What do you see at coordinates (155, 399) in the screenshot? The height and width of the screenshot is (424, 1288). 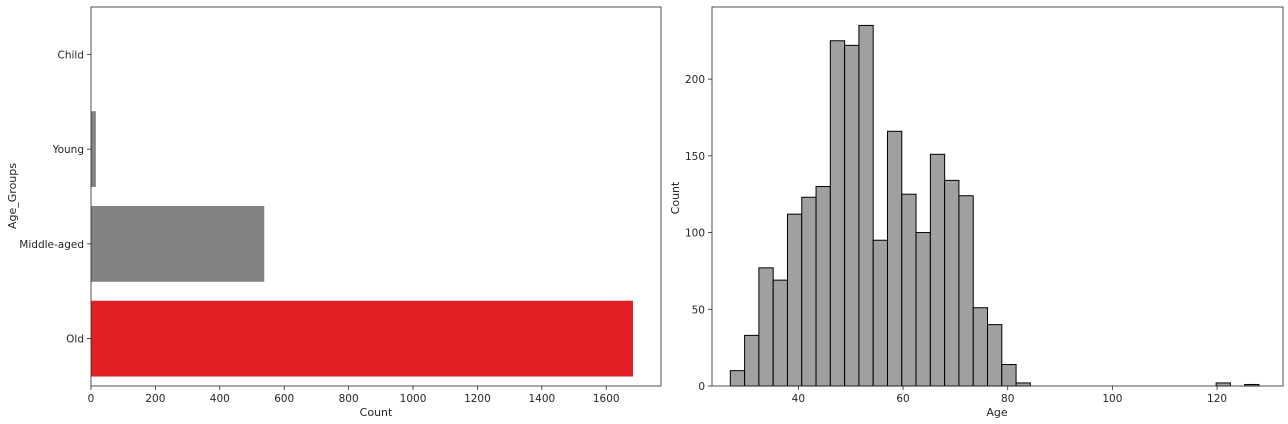 I see `bar-x-tick-label: 200` at bounding box center [155, 399].